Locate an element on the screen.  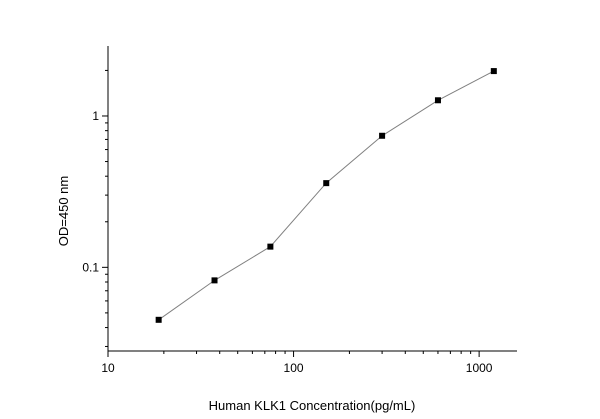
x-tick-label: 1000 is located at coordinates (479, 368).